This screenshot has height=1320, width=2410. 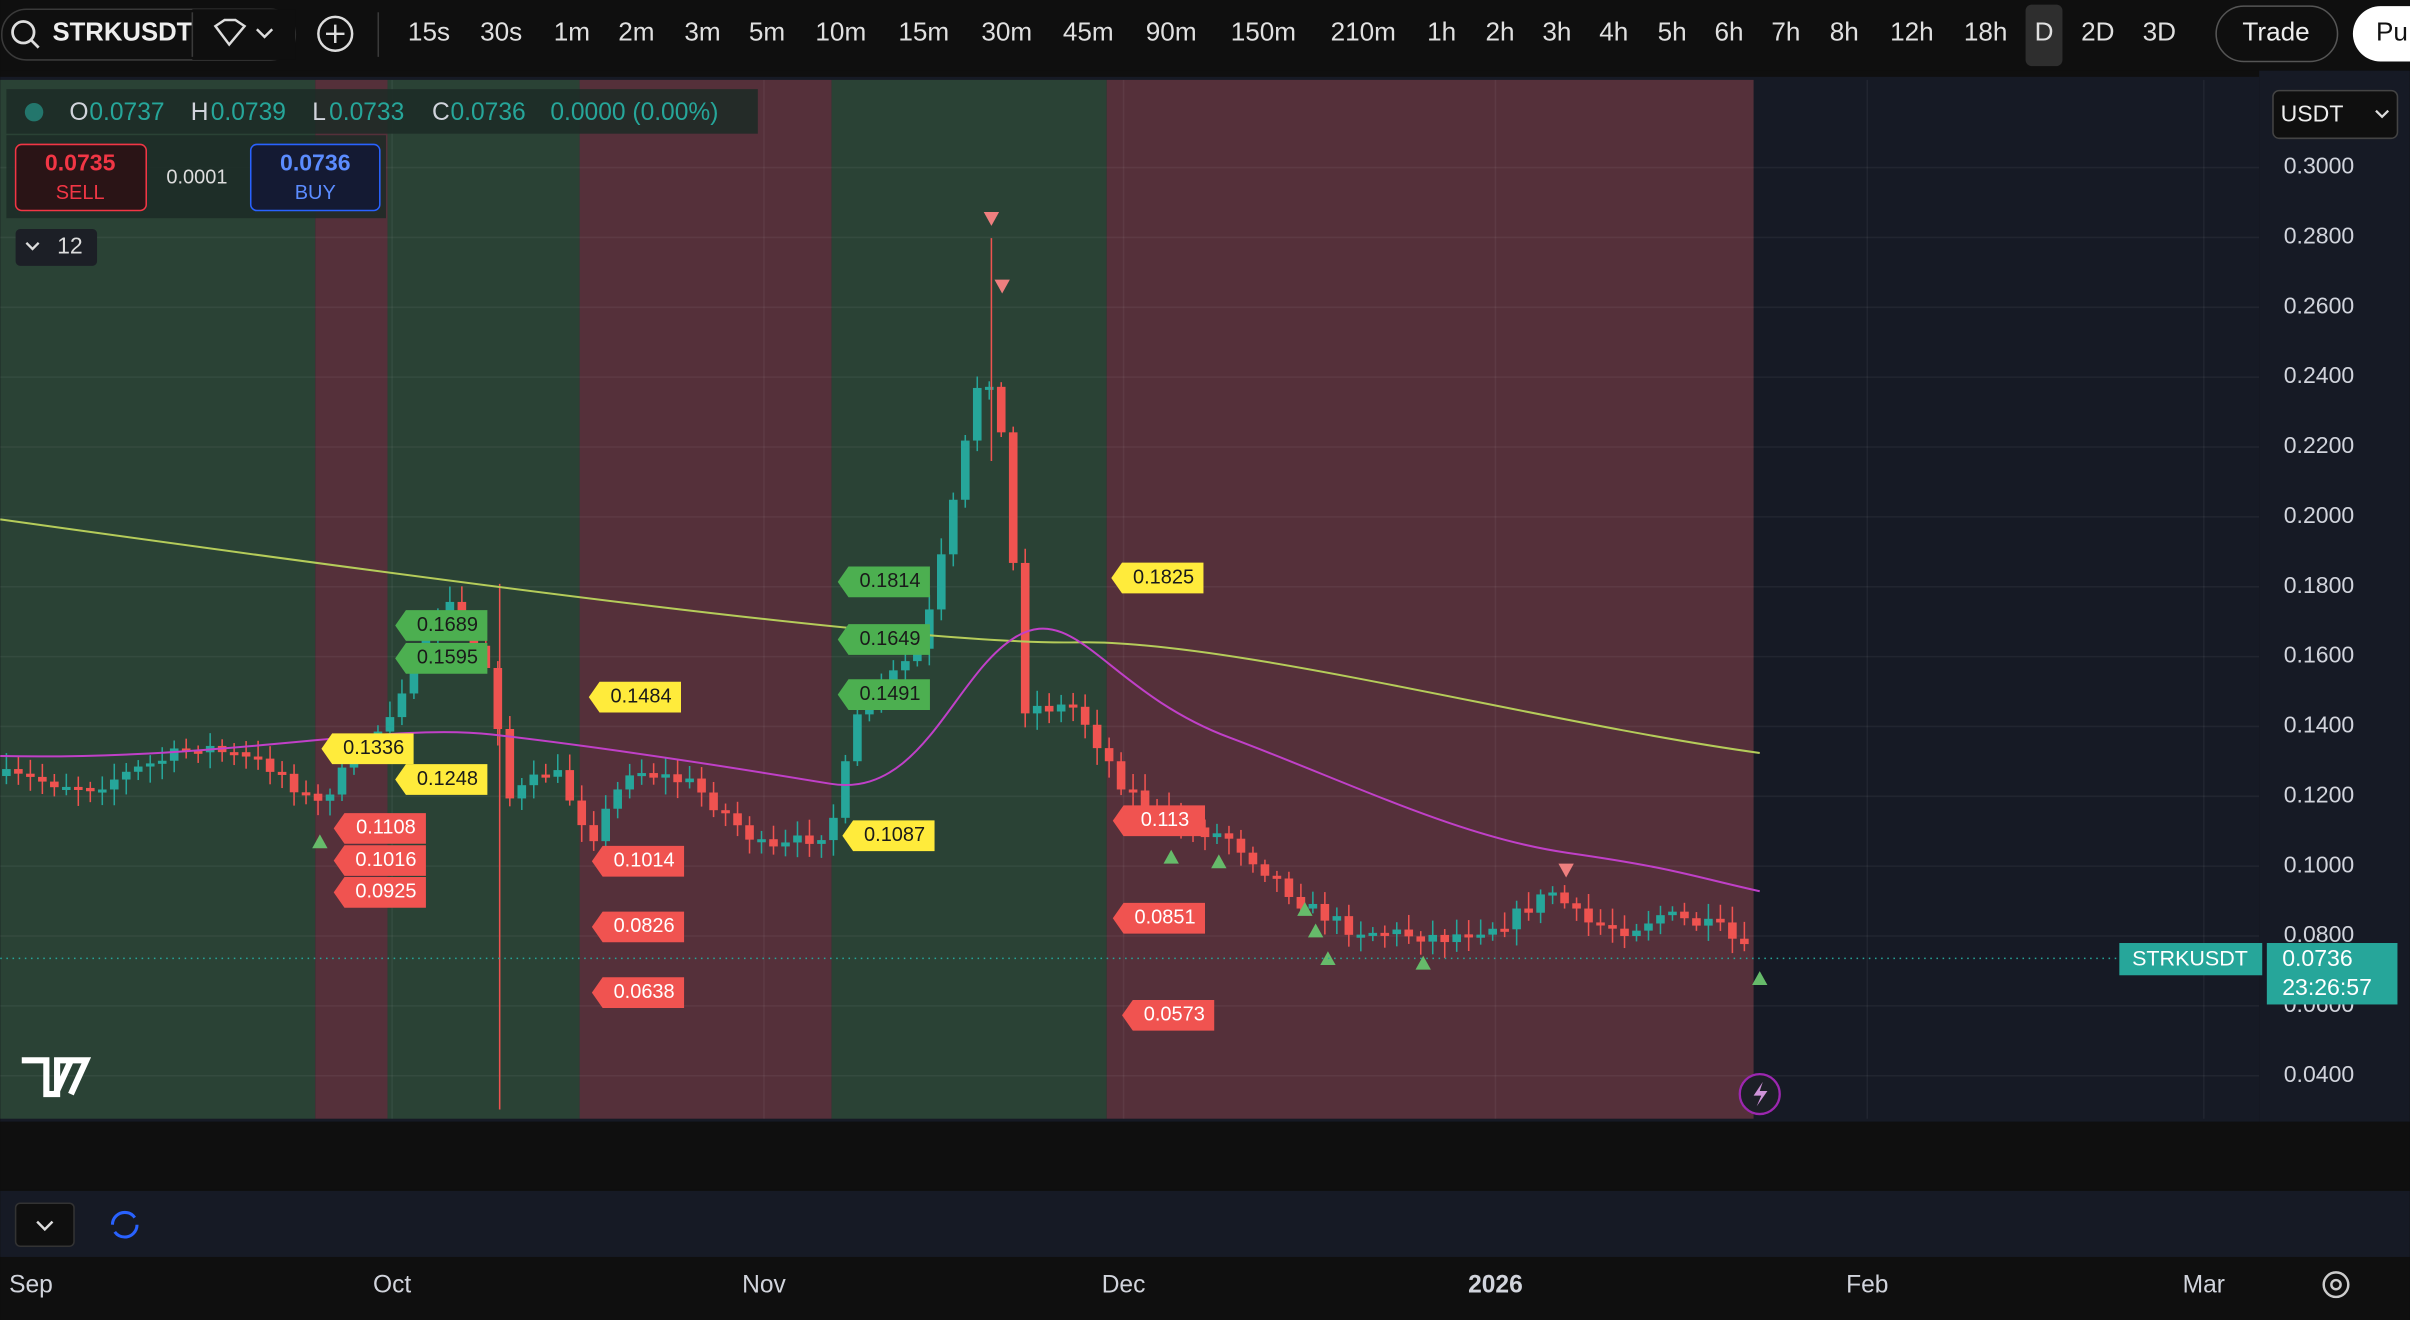 I want to click on trade-label: Trade, so click(x=2275, y=32).